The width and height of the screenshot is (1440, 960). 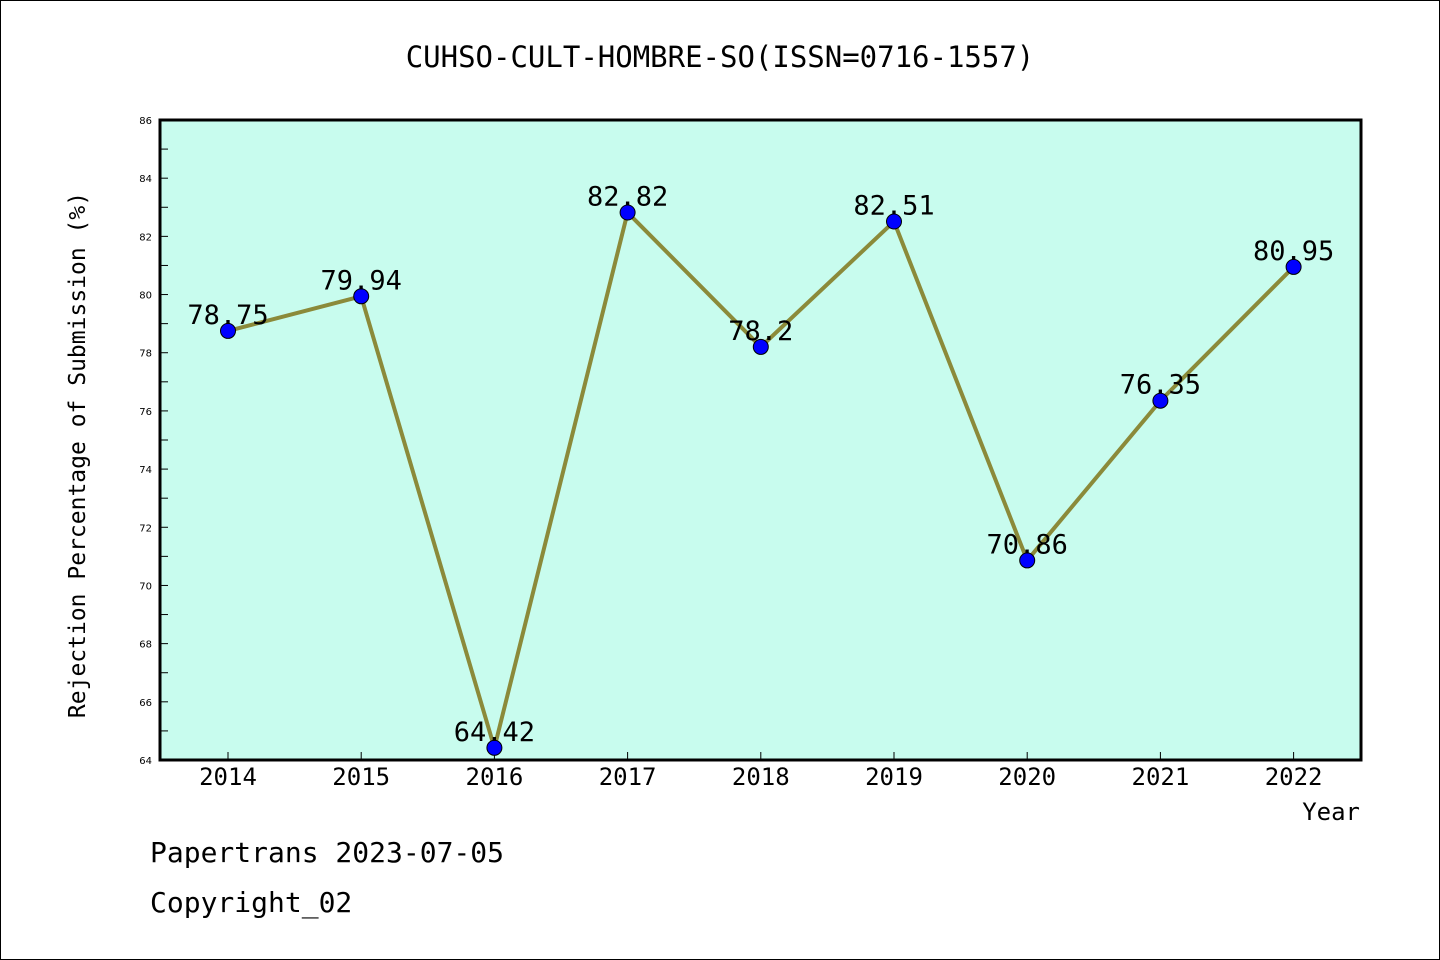 I want to click on y-tick-label: 66, so click(x=145, y=703).